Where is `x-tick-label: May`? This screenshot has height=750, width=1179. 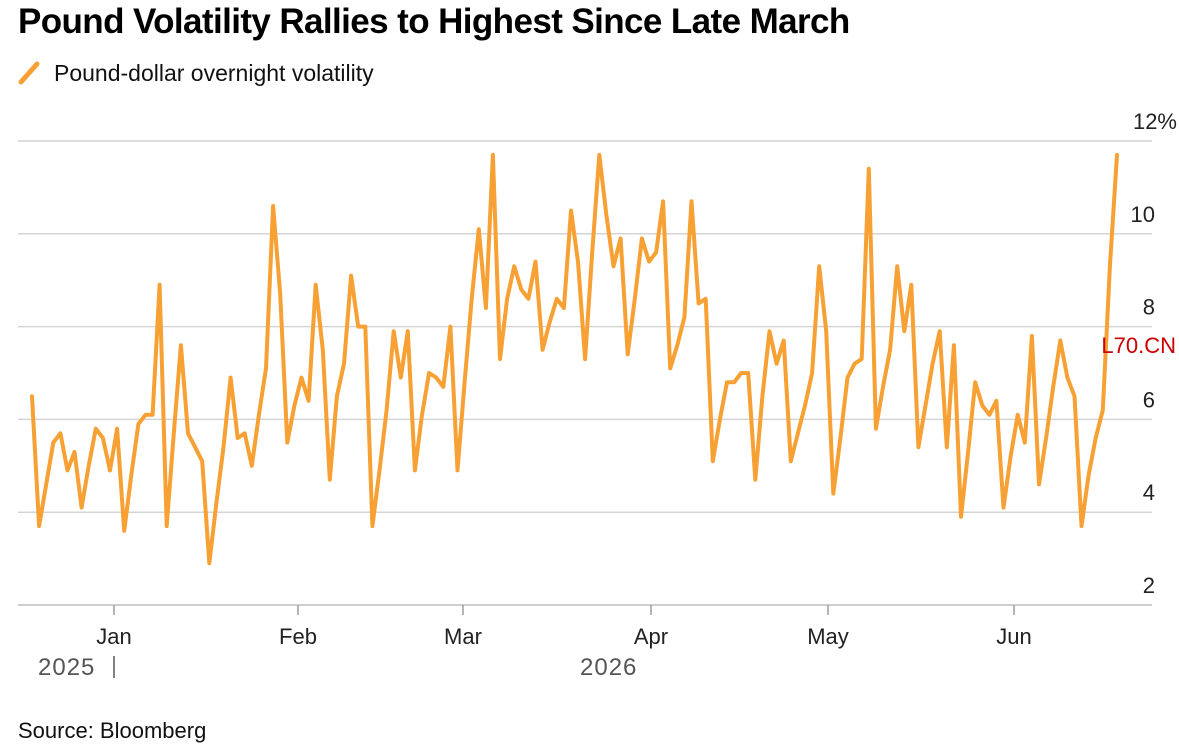 x-tick-label: May is located at coordinates (828, 636).